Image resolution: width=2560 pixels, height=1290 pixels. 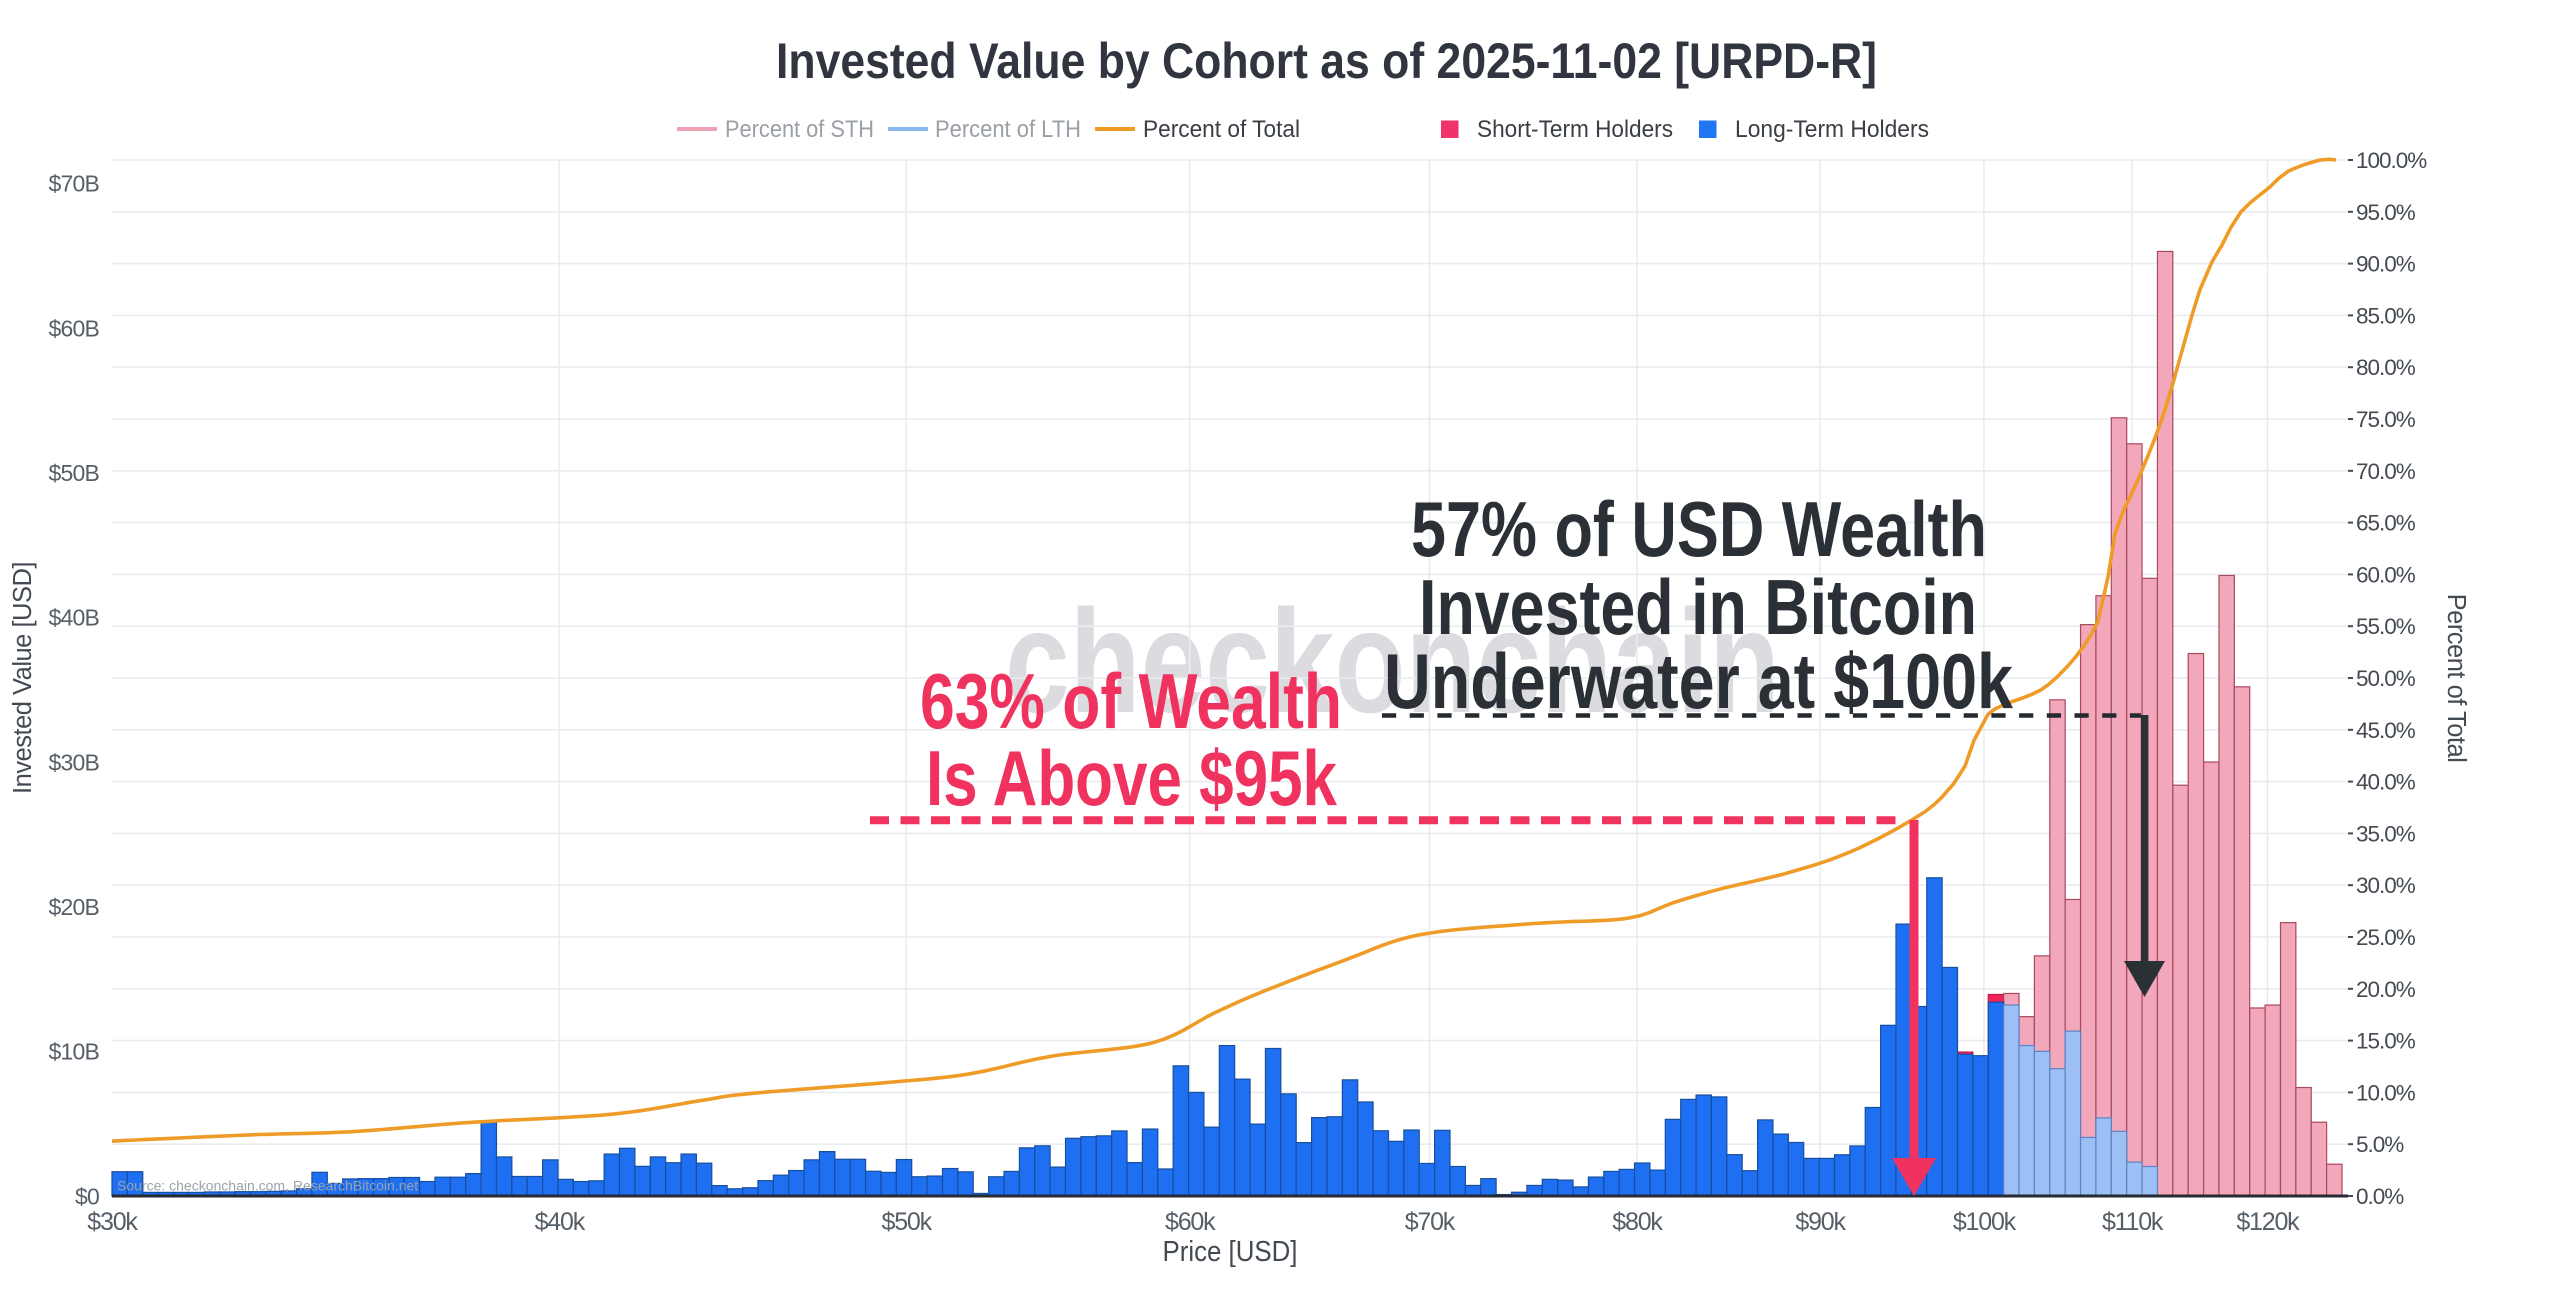 What do you see at coordinates (1575, 129) in the screenshot?
I see `svg-text: Short-Term Holders` at bounding box center [1575, 129].